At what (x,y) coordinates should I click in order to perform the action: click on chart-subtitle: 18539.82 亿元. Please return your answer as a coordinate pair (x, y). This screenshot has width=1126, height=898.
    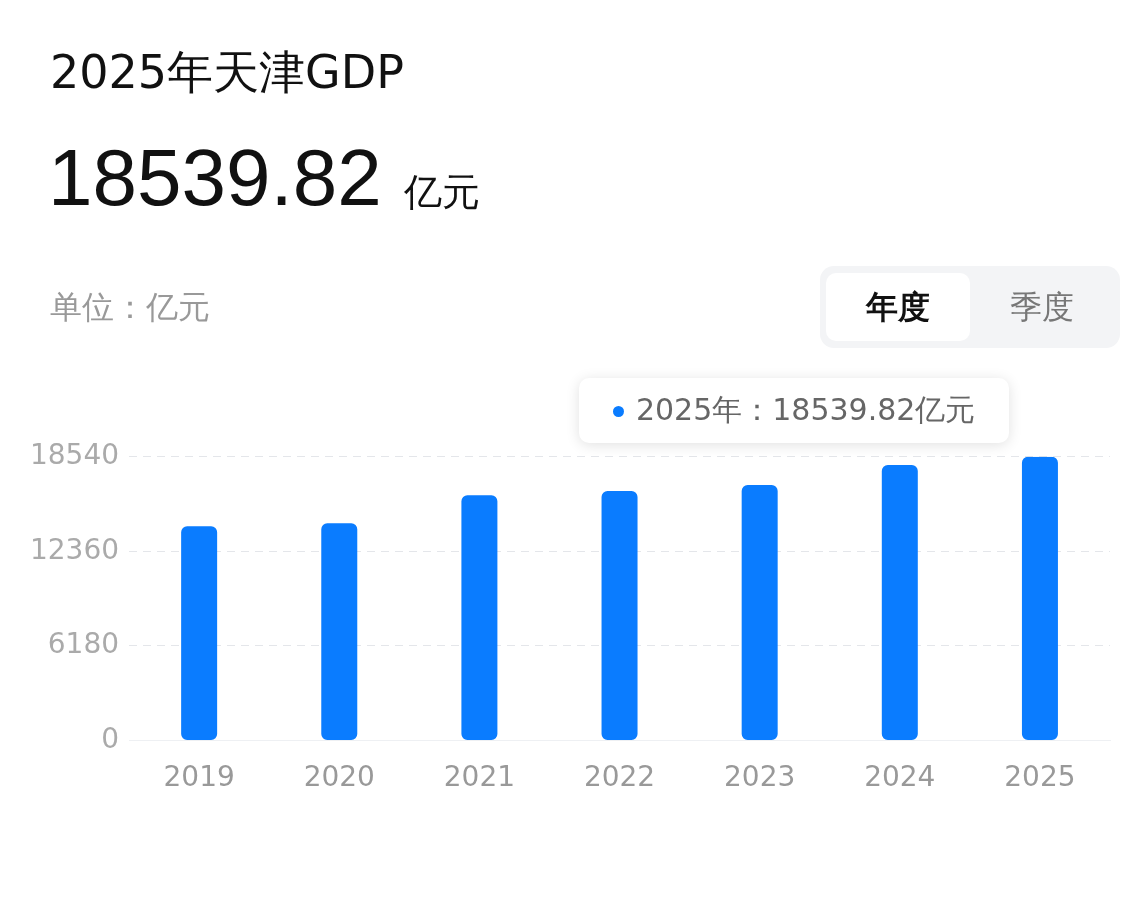
    Looking at the image, I should click on (264, 178).